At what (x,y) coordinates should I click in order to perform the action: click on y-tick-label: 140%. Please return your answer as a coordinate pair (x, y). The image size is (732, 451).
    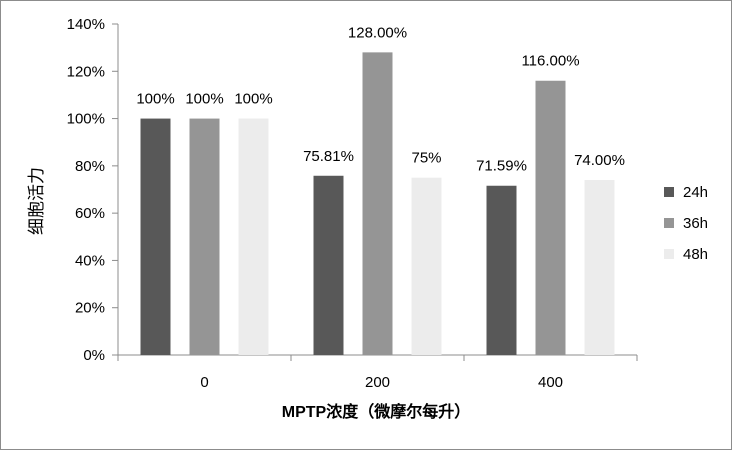
    Looking at the image, I should click on (86, 24).